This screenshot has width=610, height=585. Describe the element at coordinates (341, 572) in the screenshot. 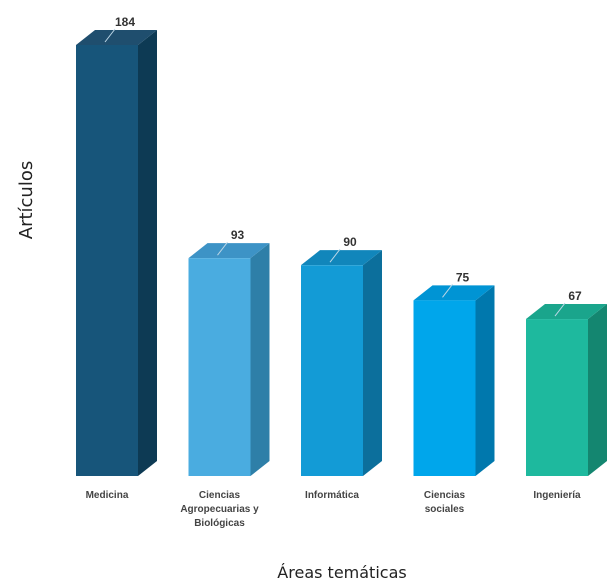

I see `x-axis-label: Áreas temáticas` at that location.